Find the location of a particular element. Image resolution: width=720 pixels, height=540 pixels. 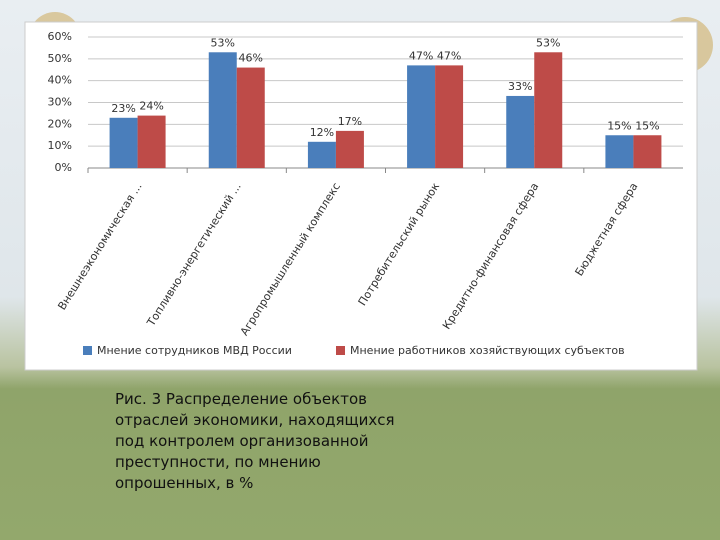

value-label: 12% is located at coordinates (322, 132).